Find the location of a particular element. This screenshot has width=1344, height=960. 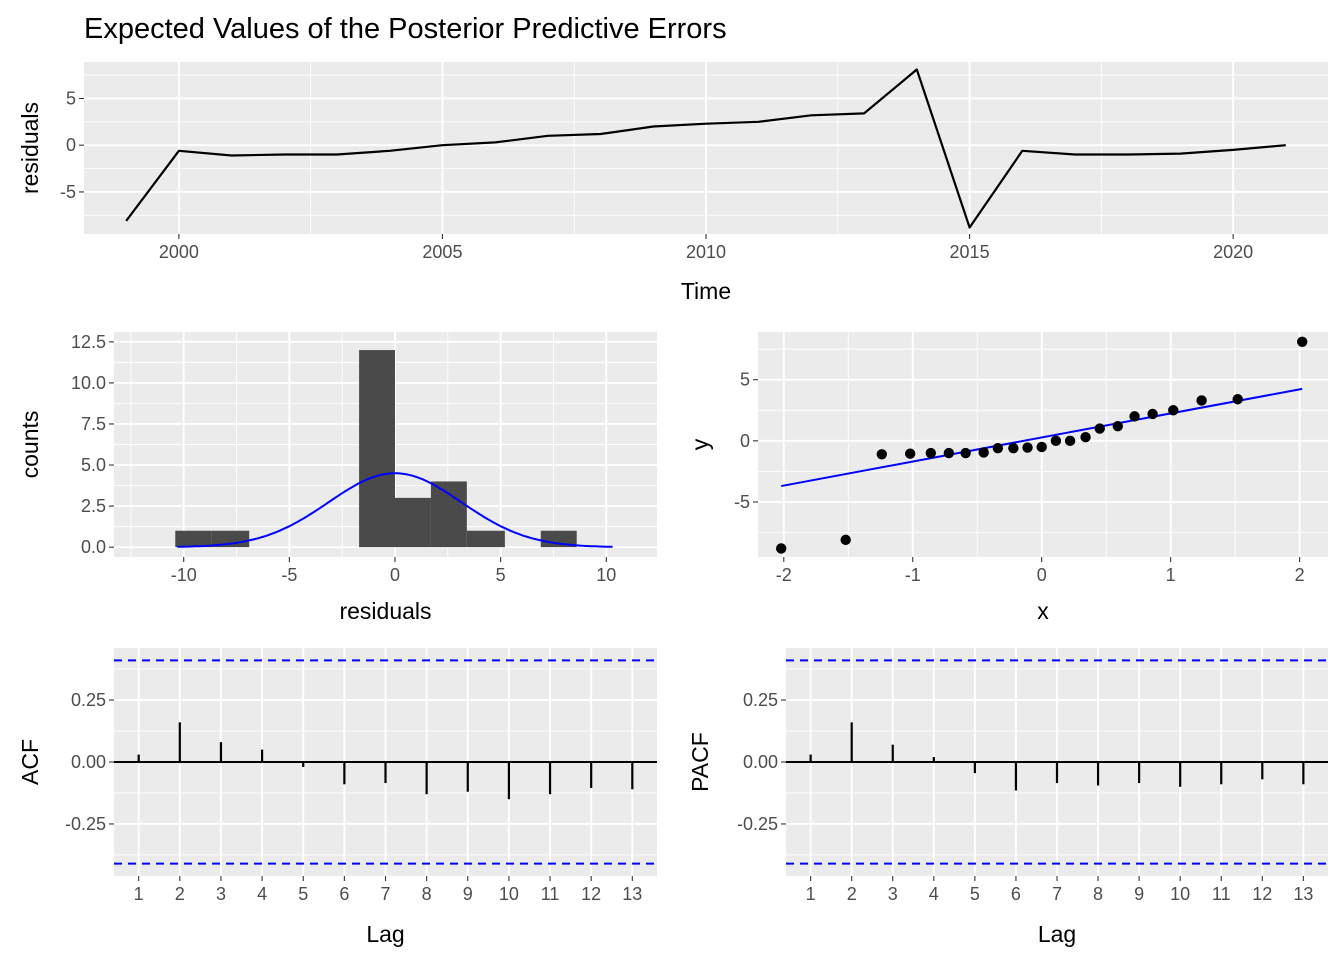

pacf-x-tick-label: 11 is located at coordinates (1221, 894).